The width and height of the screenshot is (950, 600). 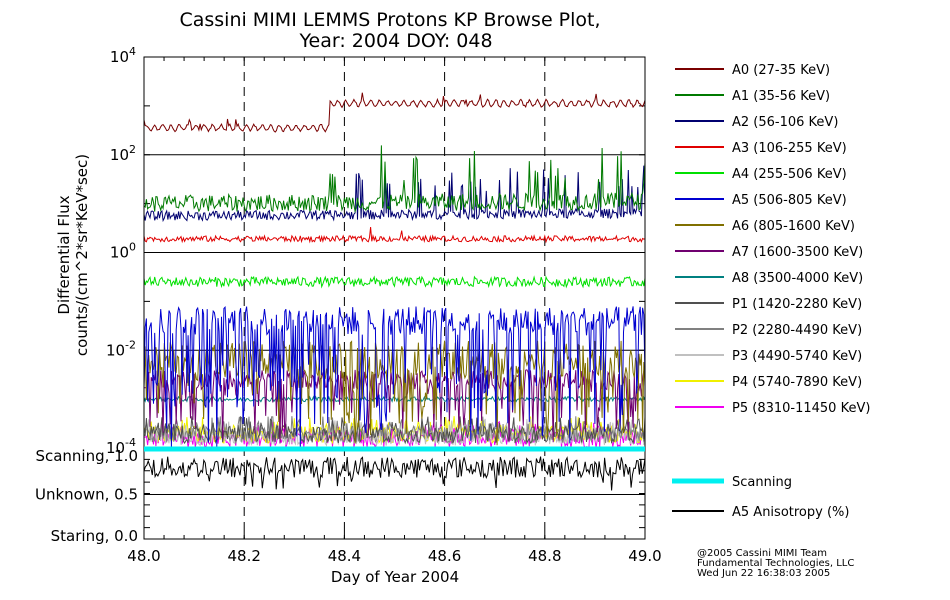 I want to click on legend-label: P5 (8310-11450 KeV), so click(x=801, y=408).